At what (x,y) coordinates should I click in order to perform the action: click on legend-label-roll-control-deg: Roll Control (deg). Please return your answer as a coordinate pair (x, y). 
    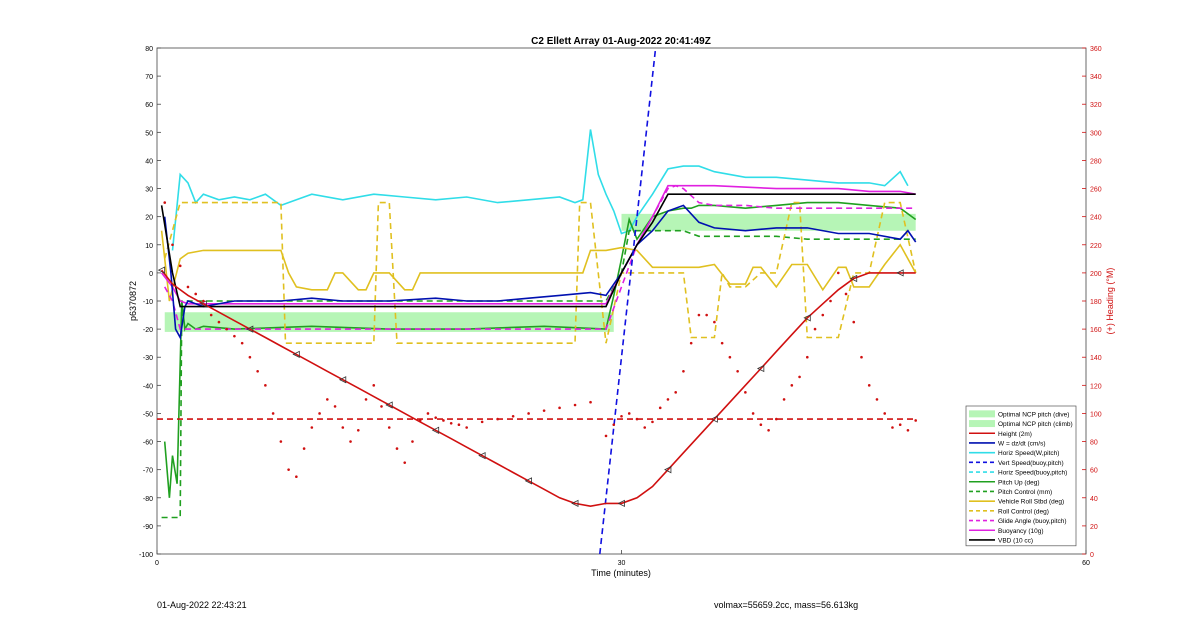
    Looking at the image, I should click on (1023, 511).